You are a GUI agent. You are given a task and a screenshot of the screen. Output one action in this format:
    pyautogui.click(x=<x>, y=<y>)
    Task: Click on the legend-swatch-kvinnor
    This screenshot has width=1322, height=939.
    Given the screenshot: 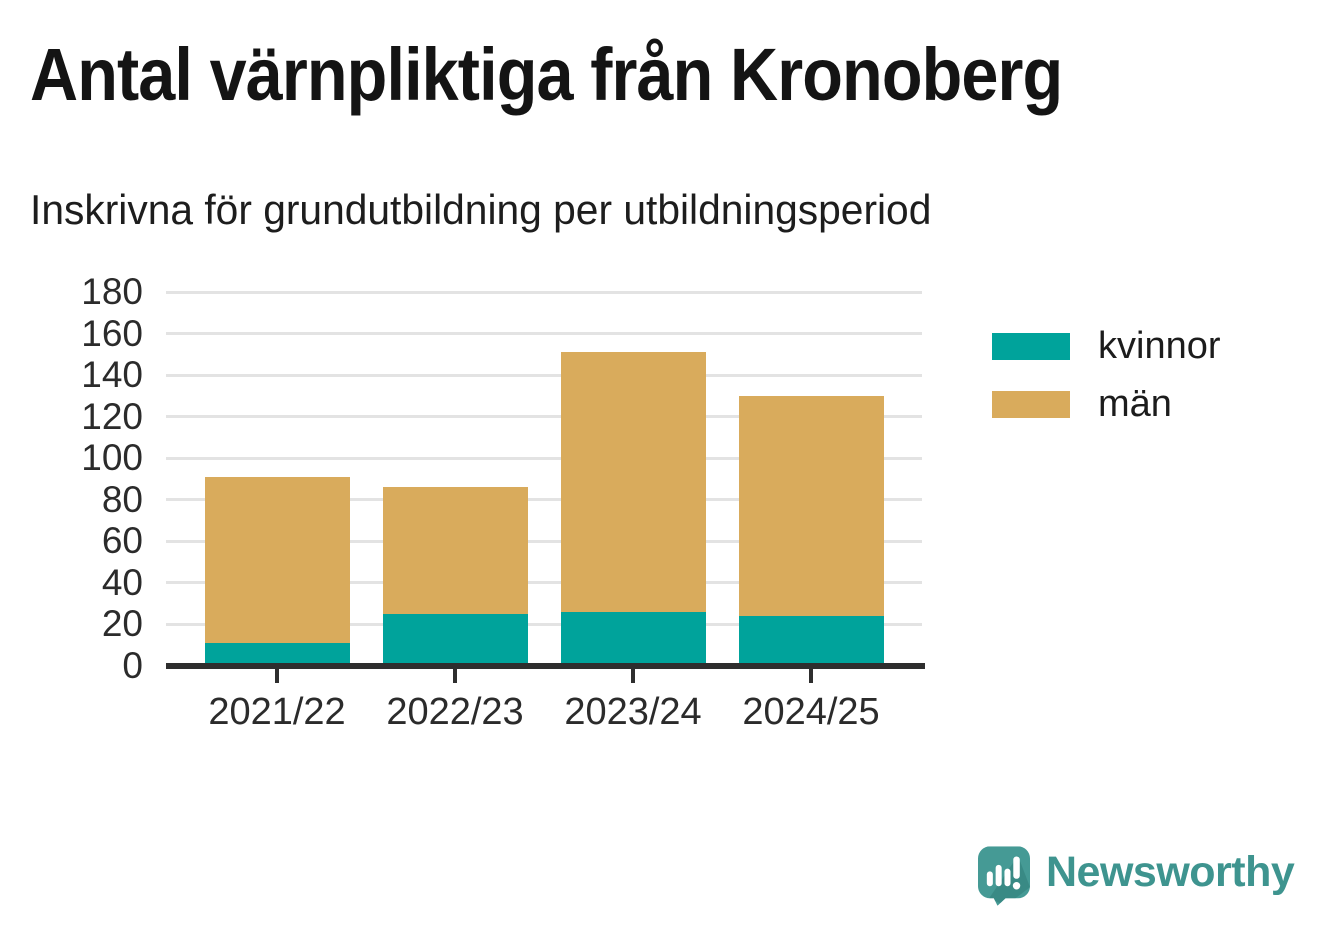 What is the action you would take?
    pyautogui.click(x=1031, y=346)
    